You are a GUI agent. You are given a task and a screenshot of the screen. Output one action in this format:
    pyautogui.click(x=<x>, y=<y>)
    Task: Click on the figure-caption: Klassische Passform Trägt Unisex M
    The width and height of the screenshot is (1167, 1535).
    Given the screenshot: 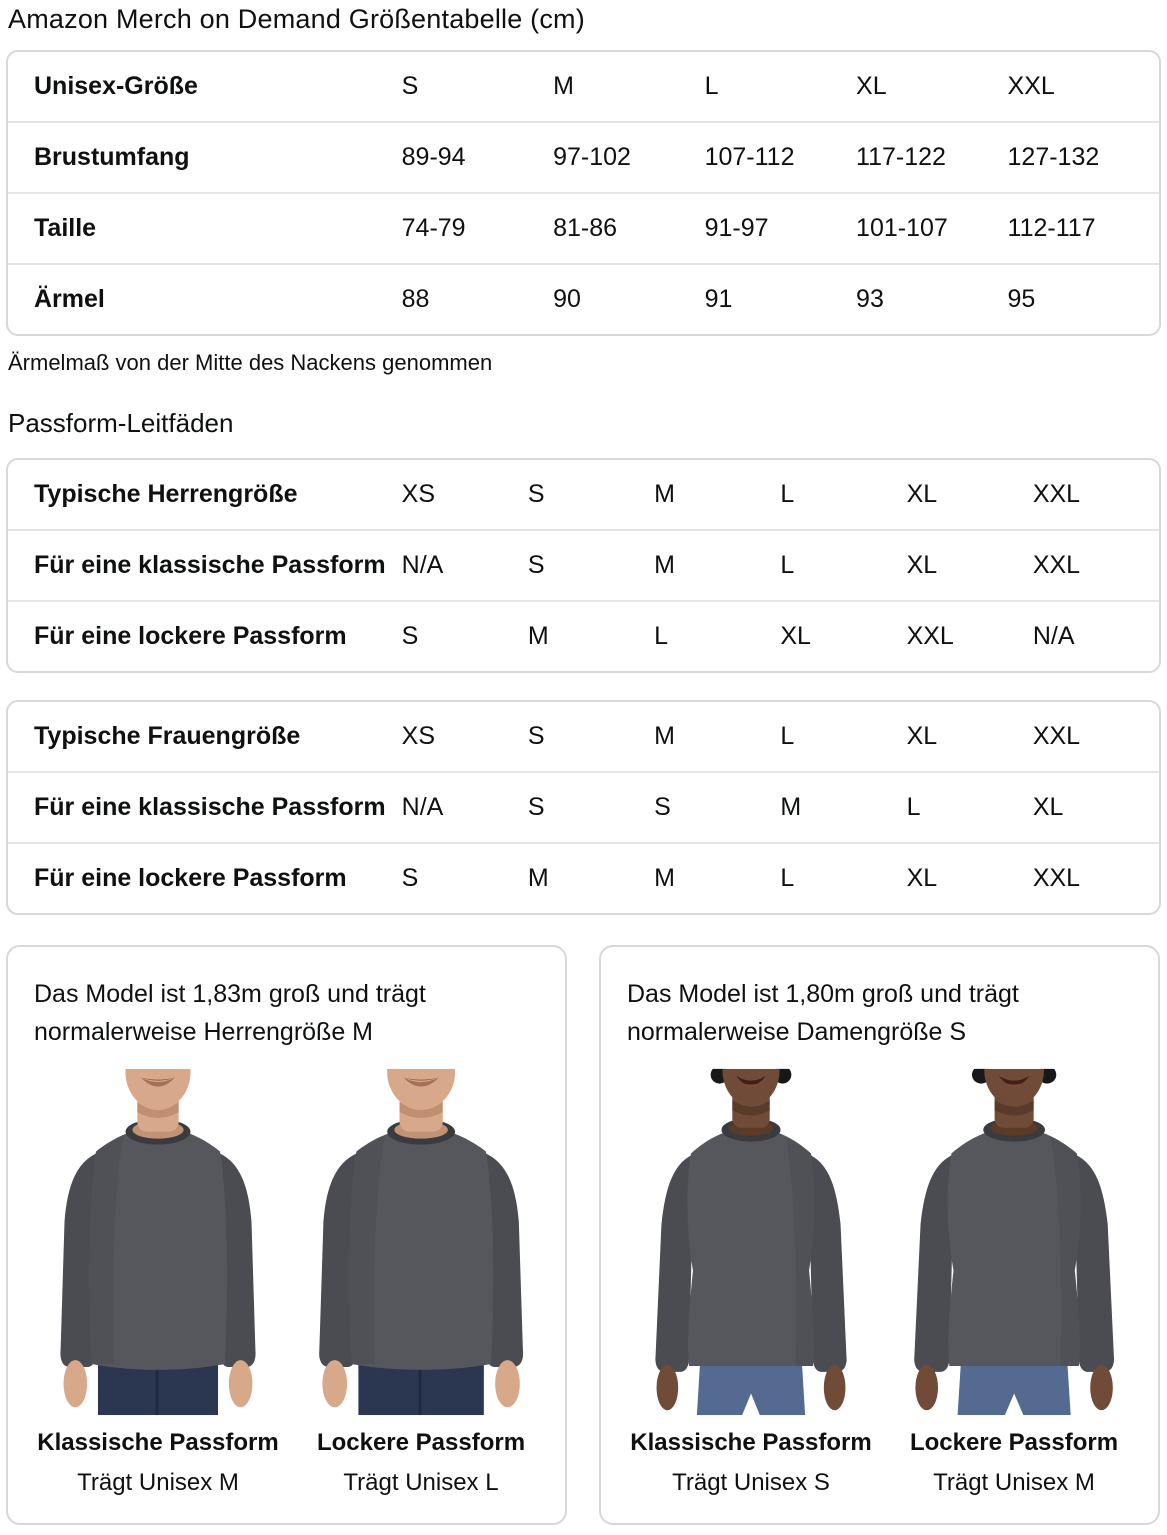 What is the action you would take?
    pyautogui.click(x=157, y=1463)
    